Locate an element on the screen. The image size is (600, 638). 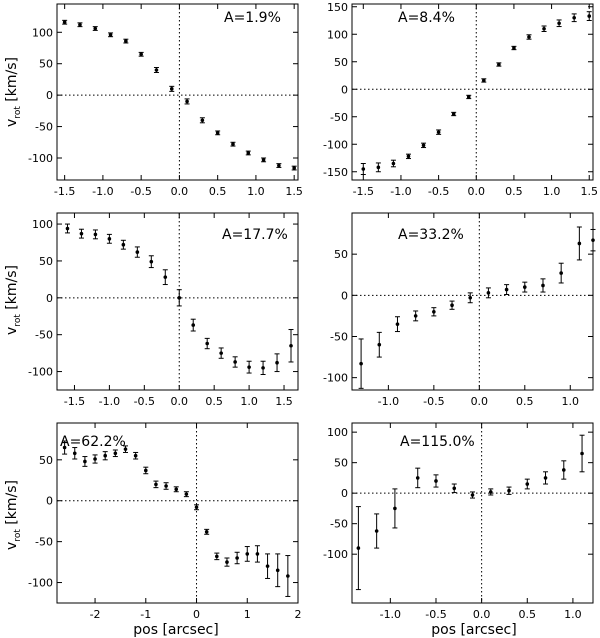
x-tick-label: 1 is located at coordinates (247, 614).